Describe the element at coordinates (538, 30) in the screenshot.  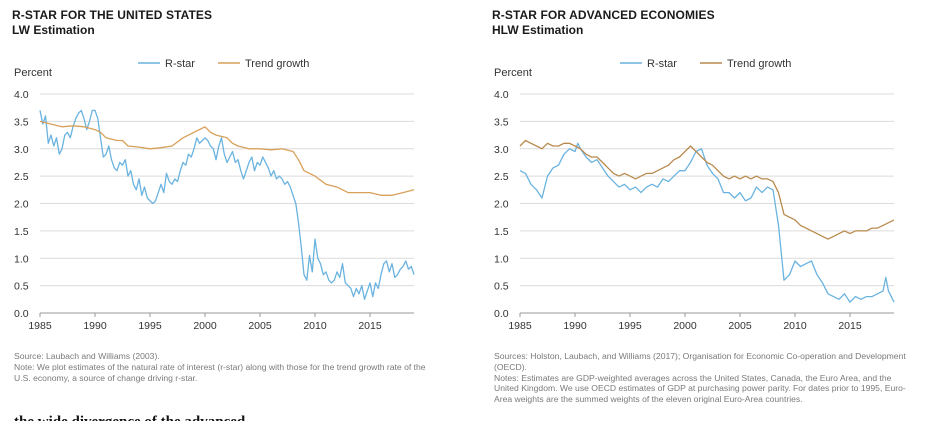
I see `chart-subtitle: HLW Estimation` at that location.